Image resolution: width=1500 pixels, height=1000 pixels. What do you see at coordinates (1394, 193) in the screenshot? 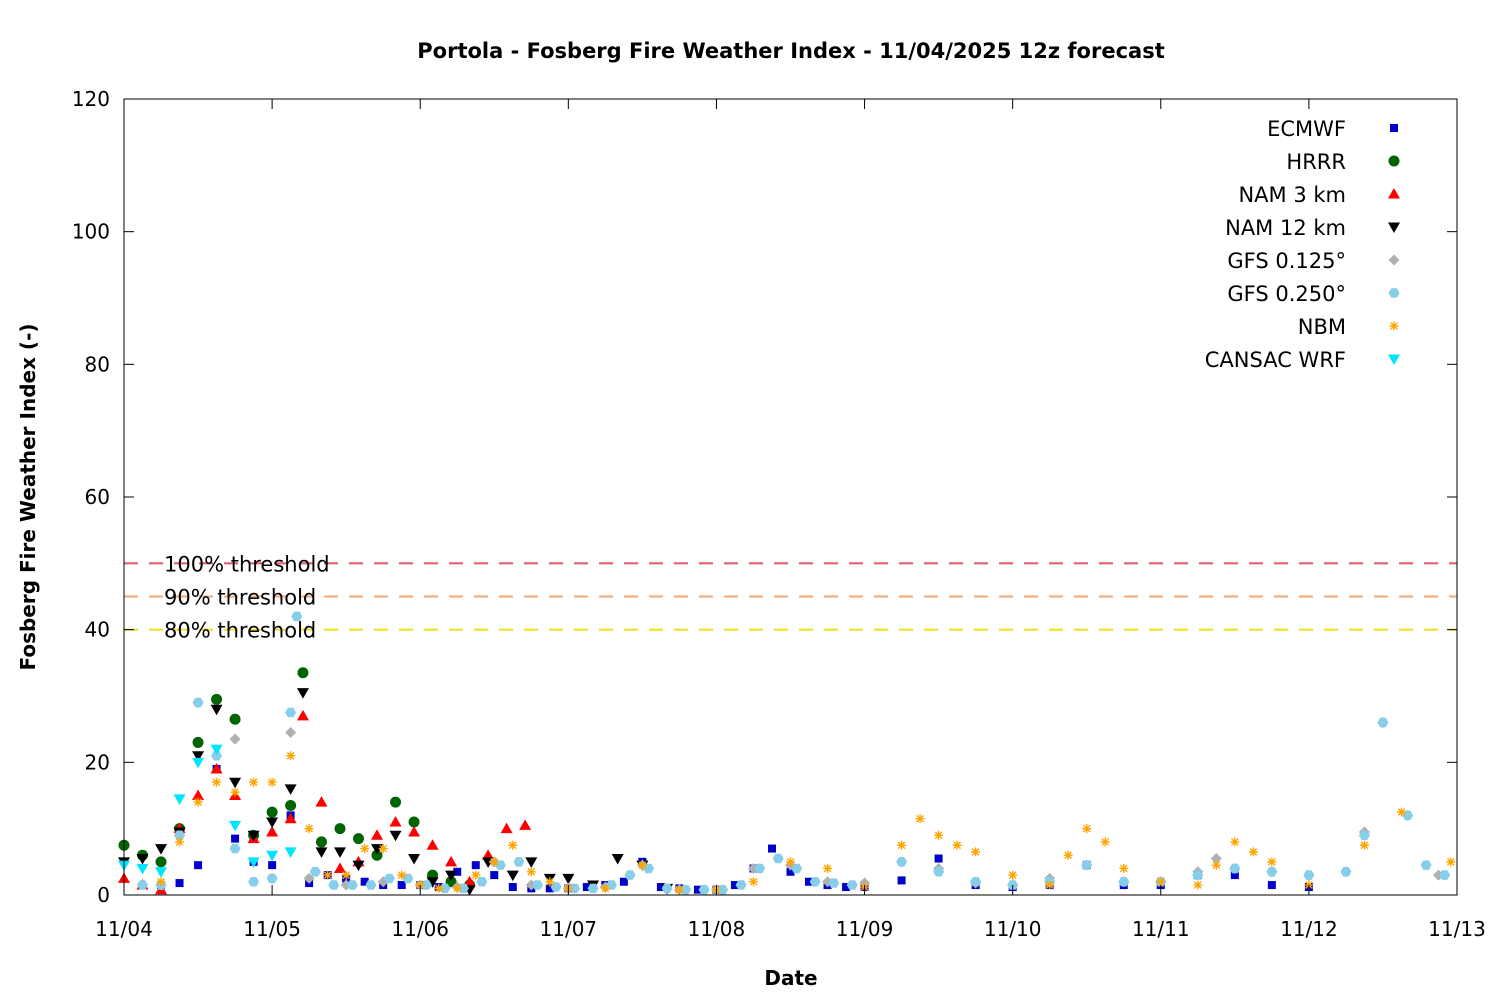
I see `legend-marker-nam-3-km` at bounding box center [1394, 193].